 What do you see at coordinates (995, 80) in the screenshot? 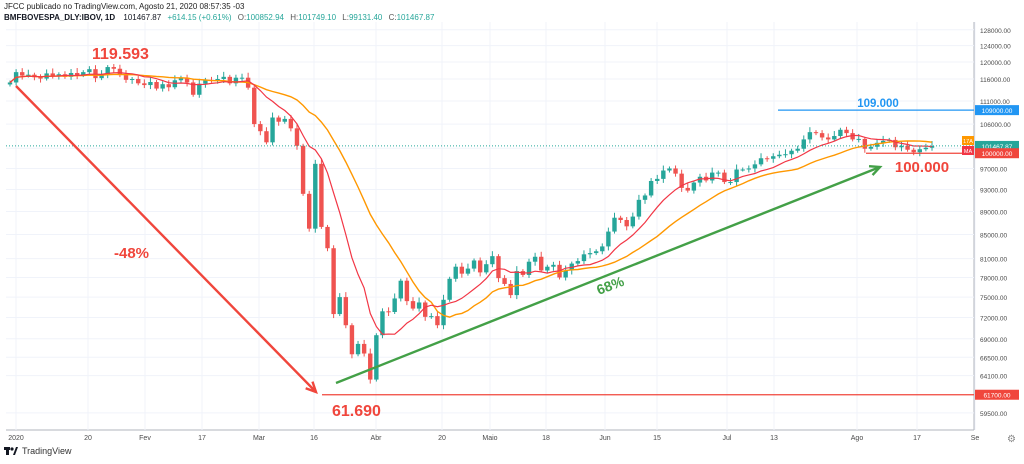
I see `y-tick-label: 116000.00` at bounding box center [995, 80].